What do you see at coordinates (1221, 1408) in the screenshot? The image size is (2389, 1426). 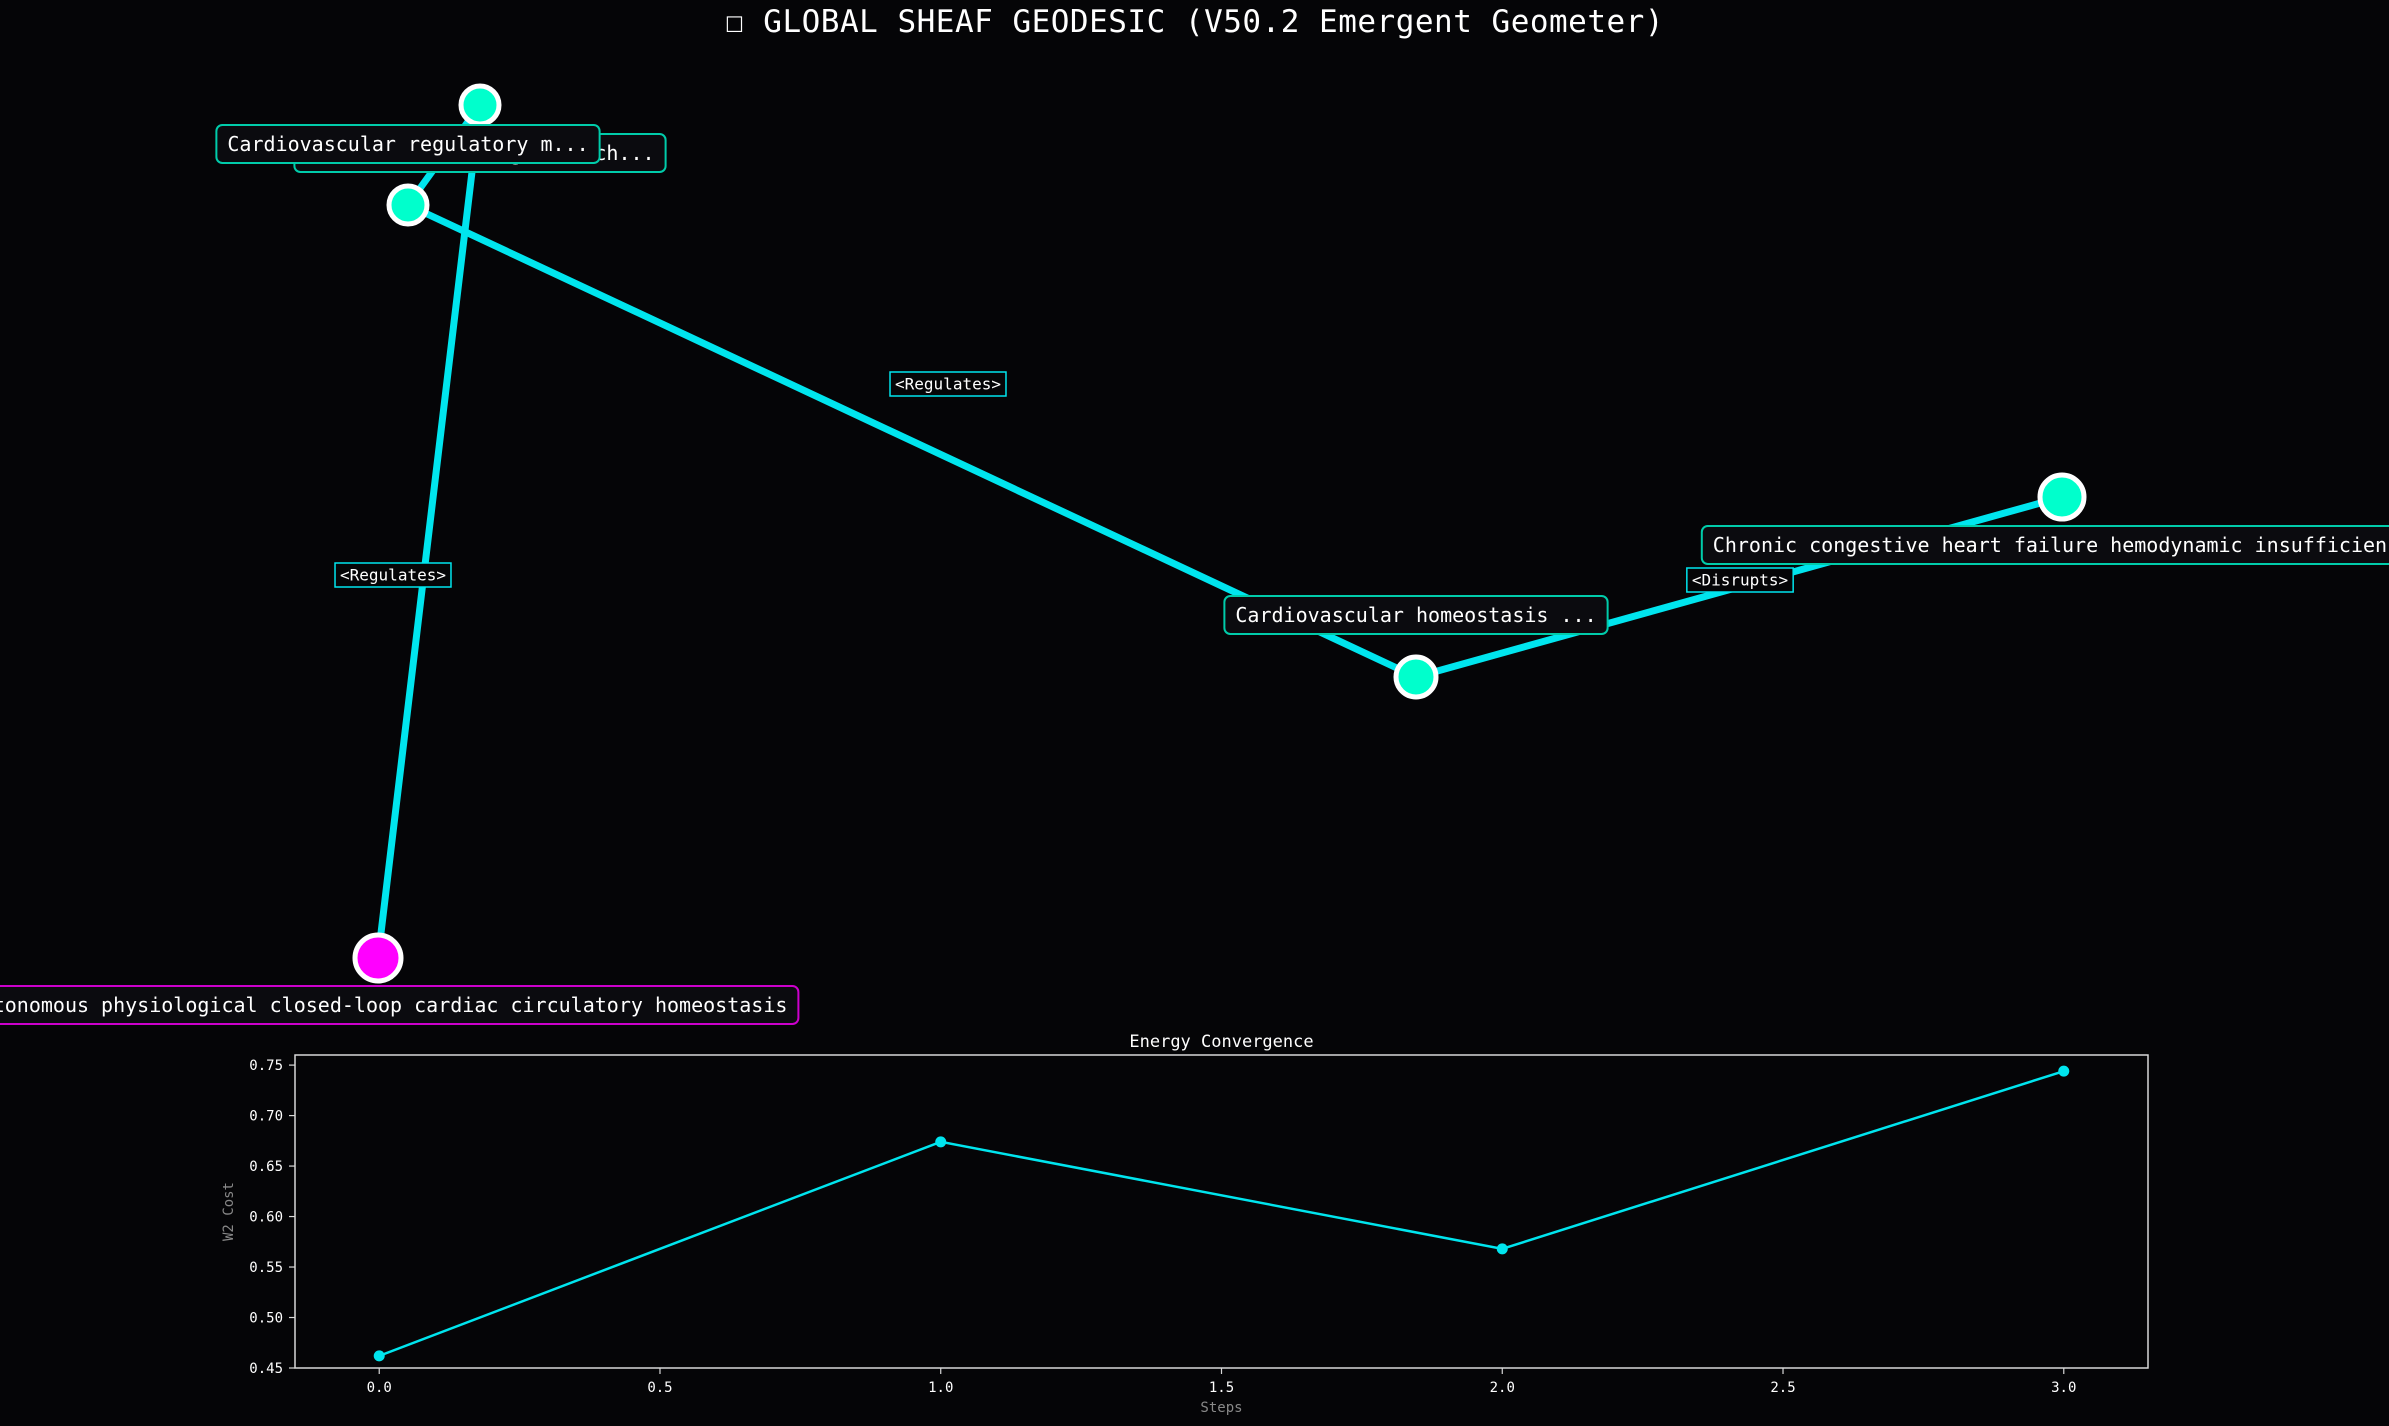 I see `x-axis-label: Steps` at bounding box center [1221, 1408].